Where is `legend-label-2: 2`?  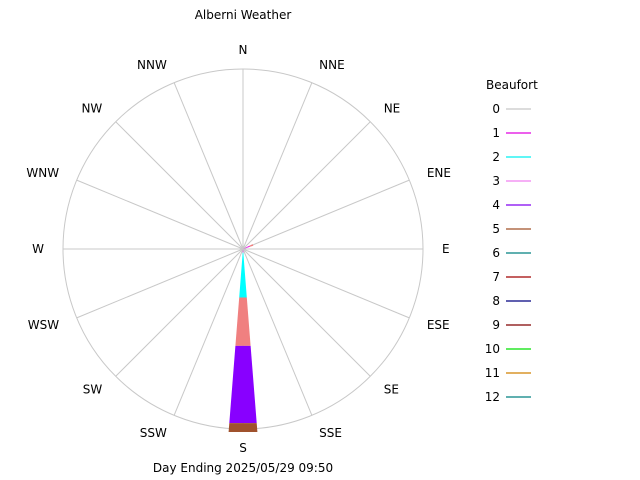 legend-label-2: 2 is located at coordinates (496, 157).